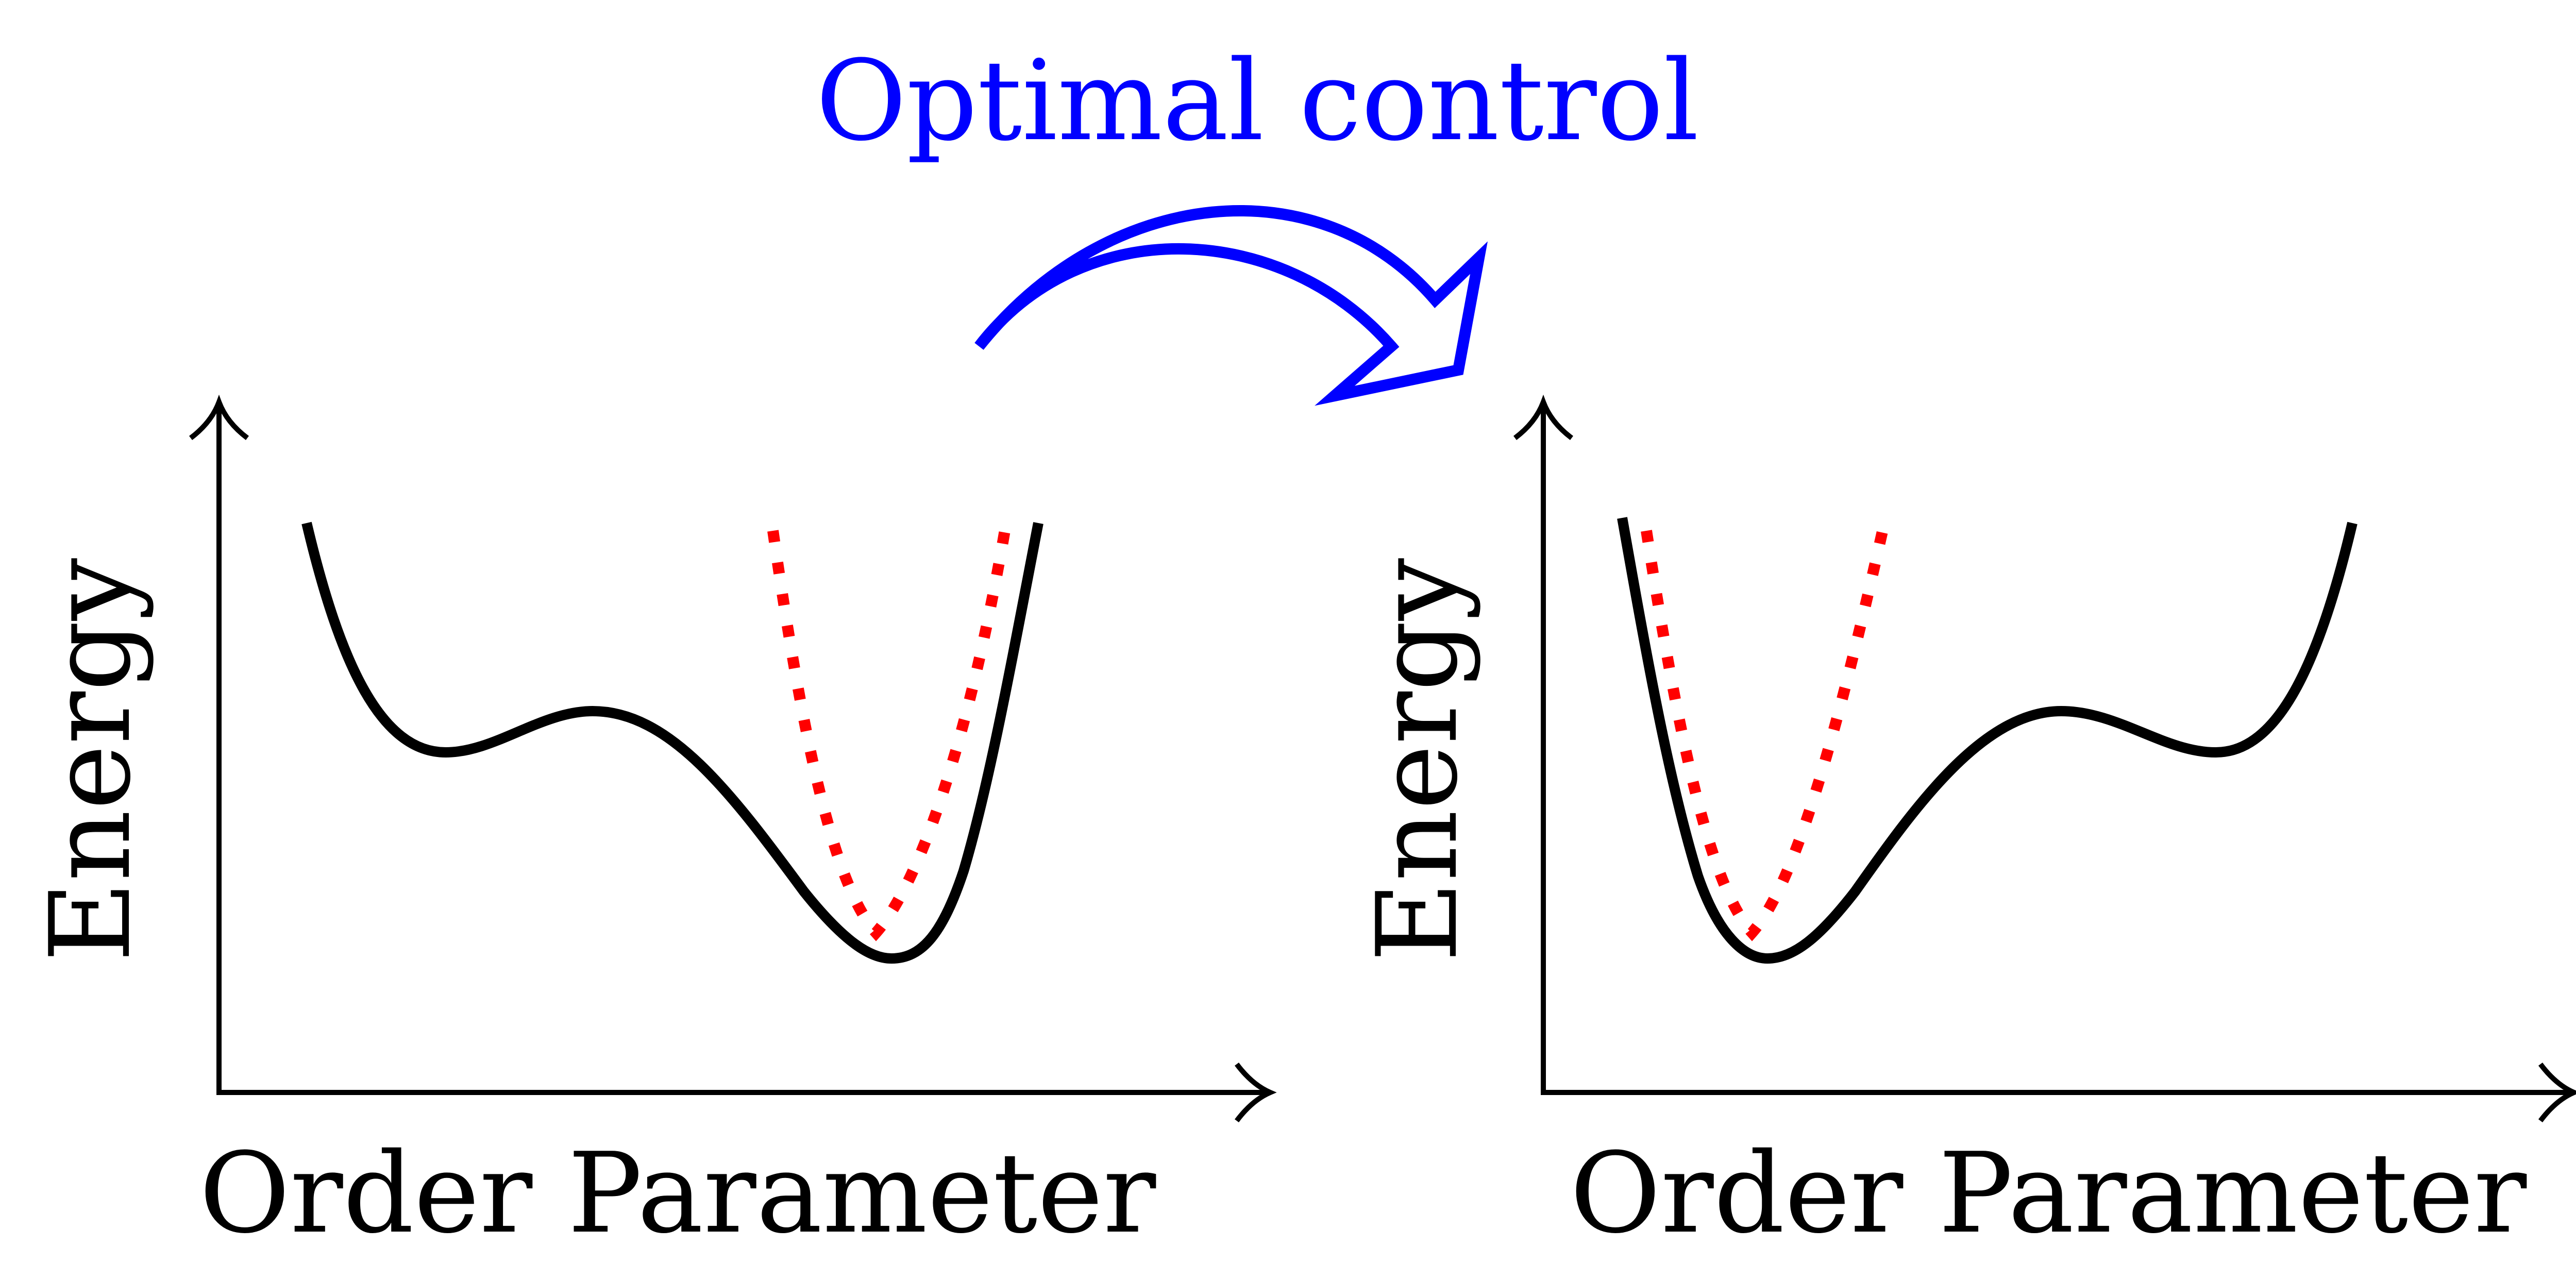 The image size is (2576, 1279). Describe the element at coordinates (1543, 417) in the screenshot. I see `right-y-axis-arrowhead` at that location.